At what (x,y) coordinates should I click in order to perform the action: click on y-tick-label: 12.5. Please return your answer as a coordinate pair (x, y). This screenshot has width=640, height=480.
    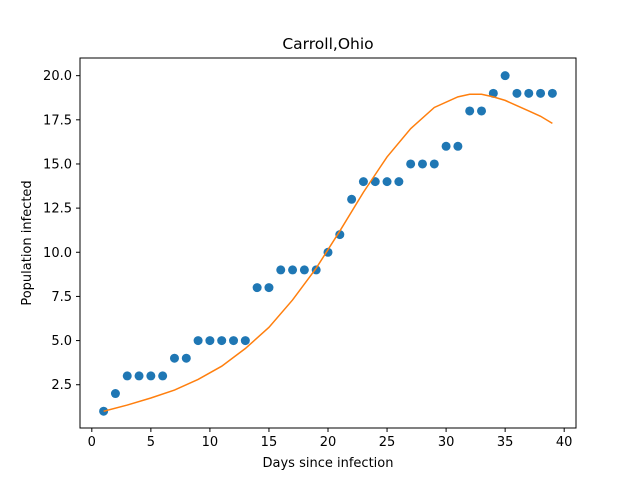
    Looking at the image, I should click on (57, 209).